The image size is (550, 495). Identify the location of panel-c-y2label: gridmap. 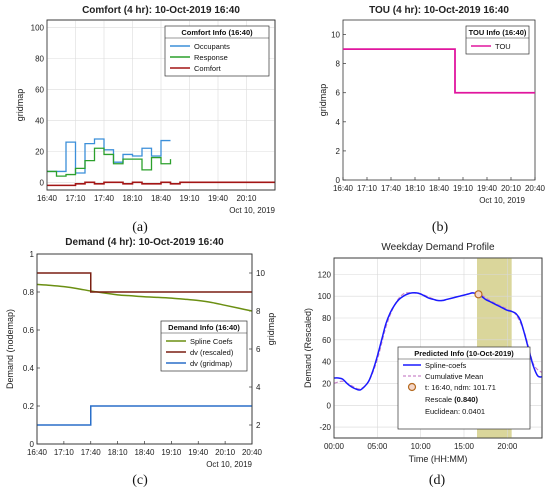
(271, 329).